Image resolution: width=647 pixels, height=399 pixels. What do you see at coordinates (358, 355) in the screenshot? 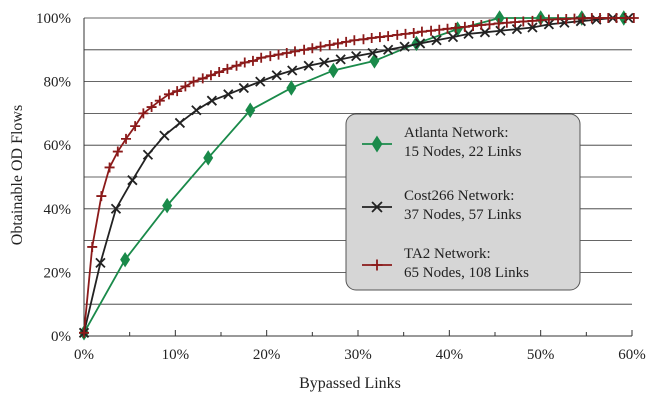
I see `x-tick-label: 30%` at bounding box center [358, 355].